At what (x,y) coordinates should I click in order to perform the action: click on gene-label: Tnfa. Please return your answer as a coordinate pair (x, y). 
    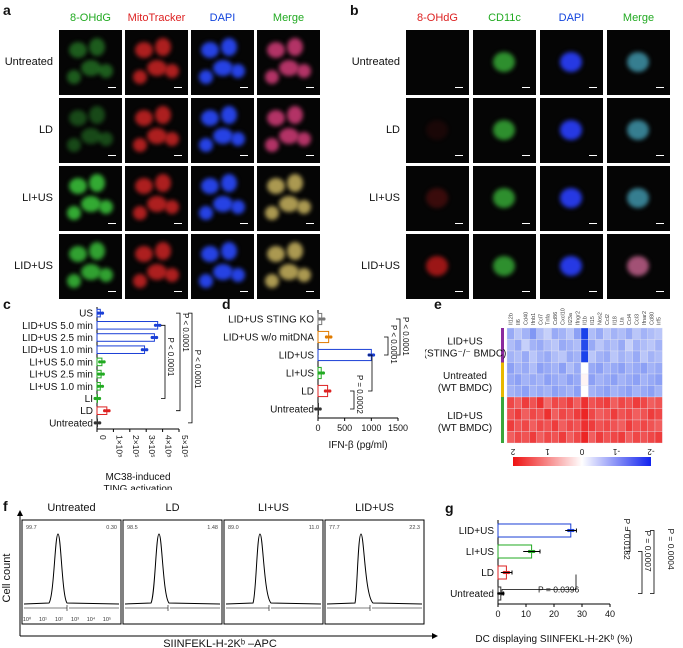
    Looking at the image, I should click on (549, 319).